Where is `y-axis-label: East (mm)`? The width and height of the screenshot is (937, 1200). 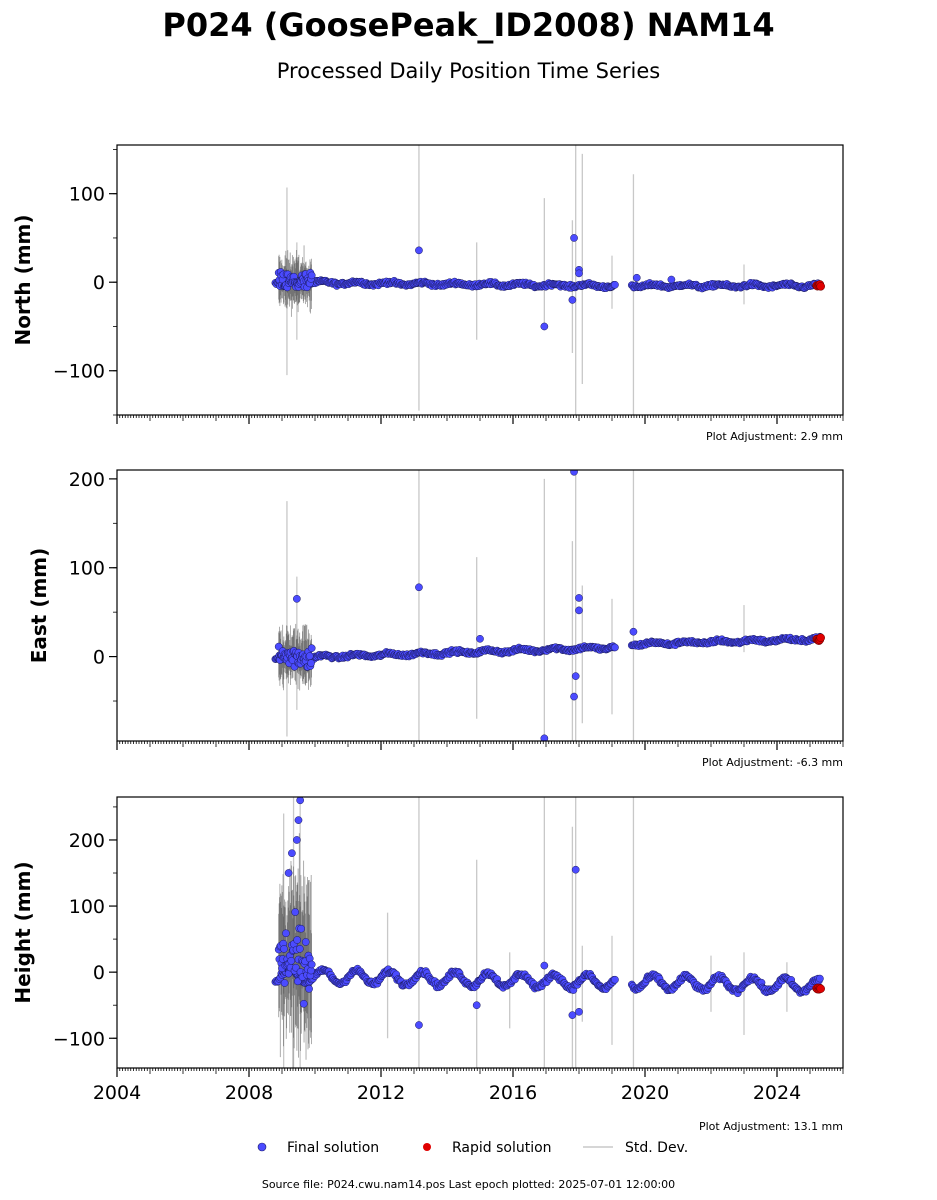 y-axis-label: East (mm) is located at coordinates (39, 606).